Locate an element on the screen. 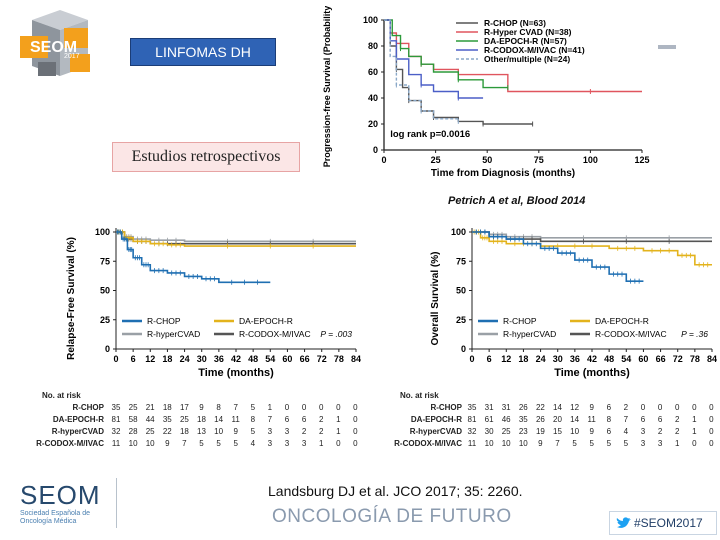  pfs-y-tick-label: 80 is located at coordinates (373, 46).